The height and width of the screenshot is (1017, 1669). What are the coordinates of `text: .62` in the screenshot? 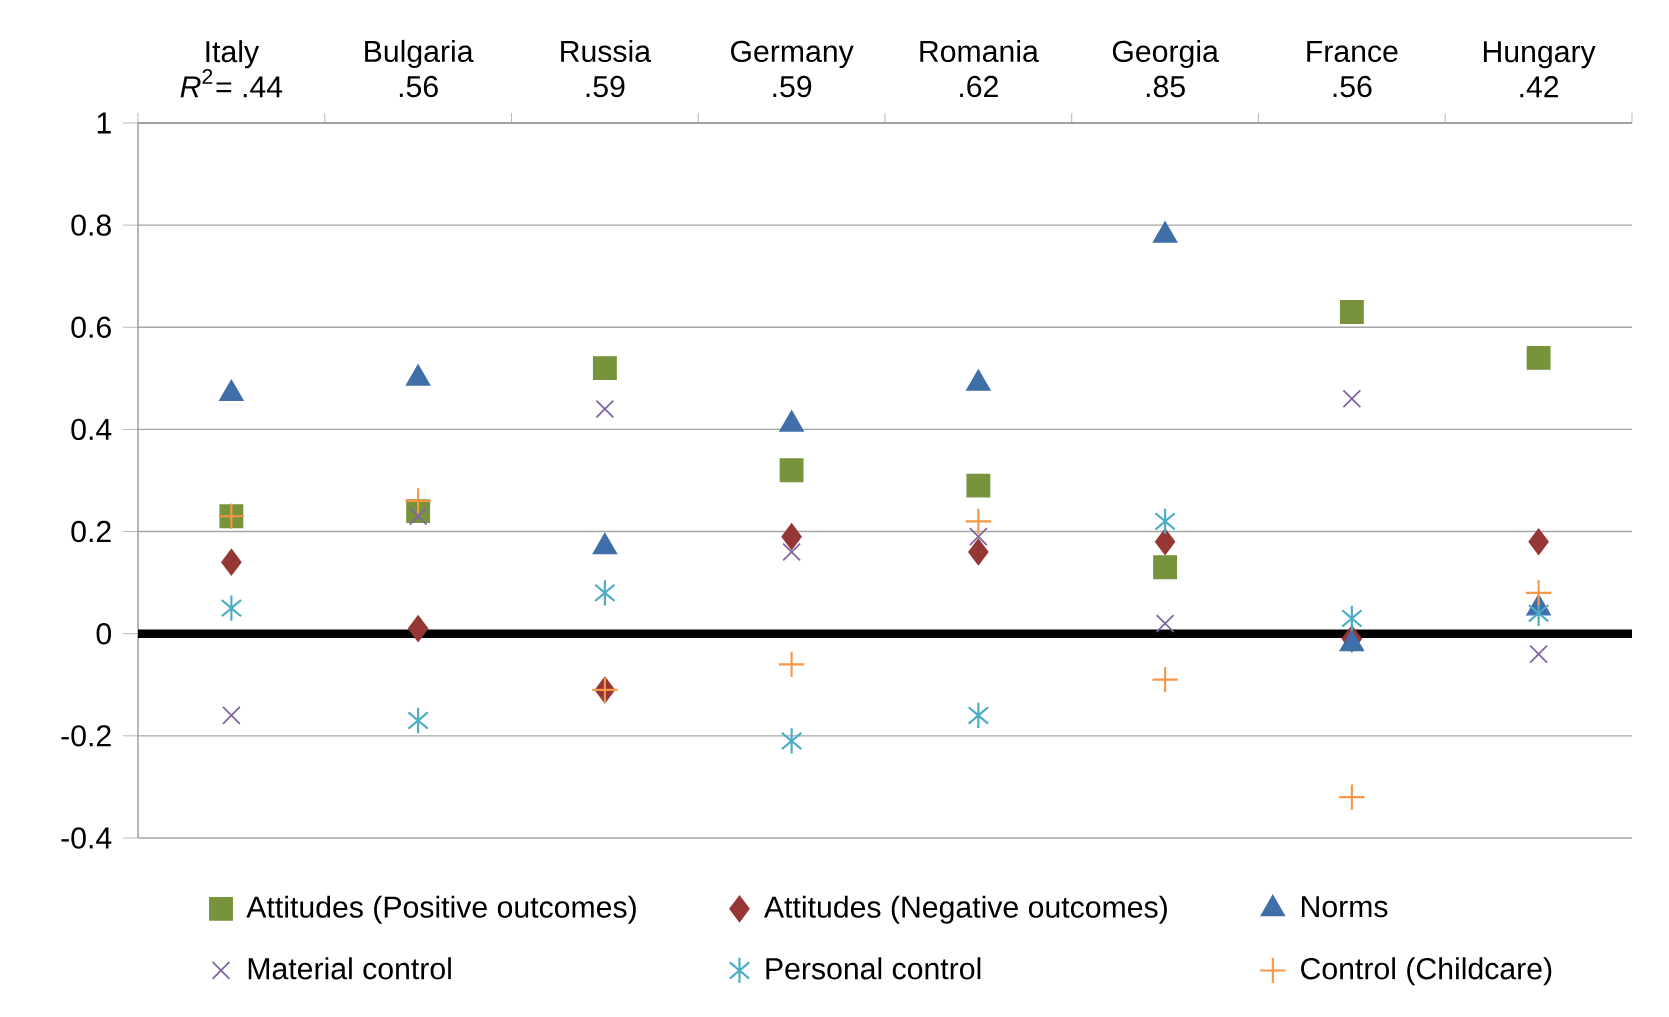 It's located at (979, 86).